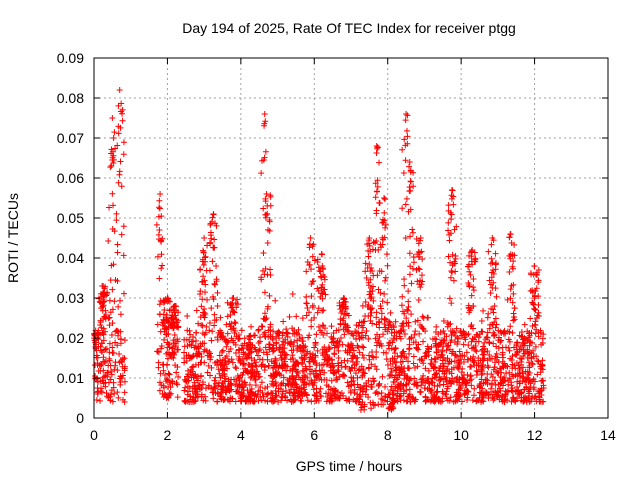 The width and height of the screenshot is (640, 480). Describe the element at coordinates (70, 138) in the screenshot. I see `y-tick-label: 0.07` at that location.